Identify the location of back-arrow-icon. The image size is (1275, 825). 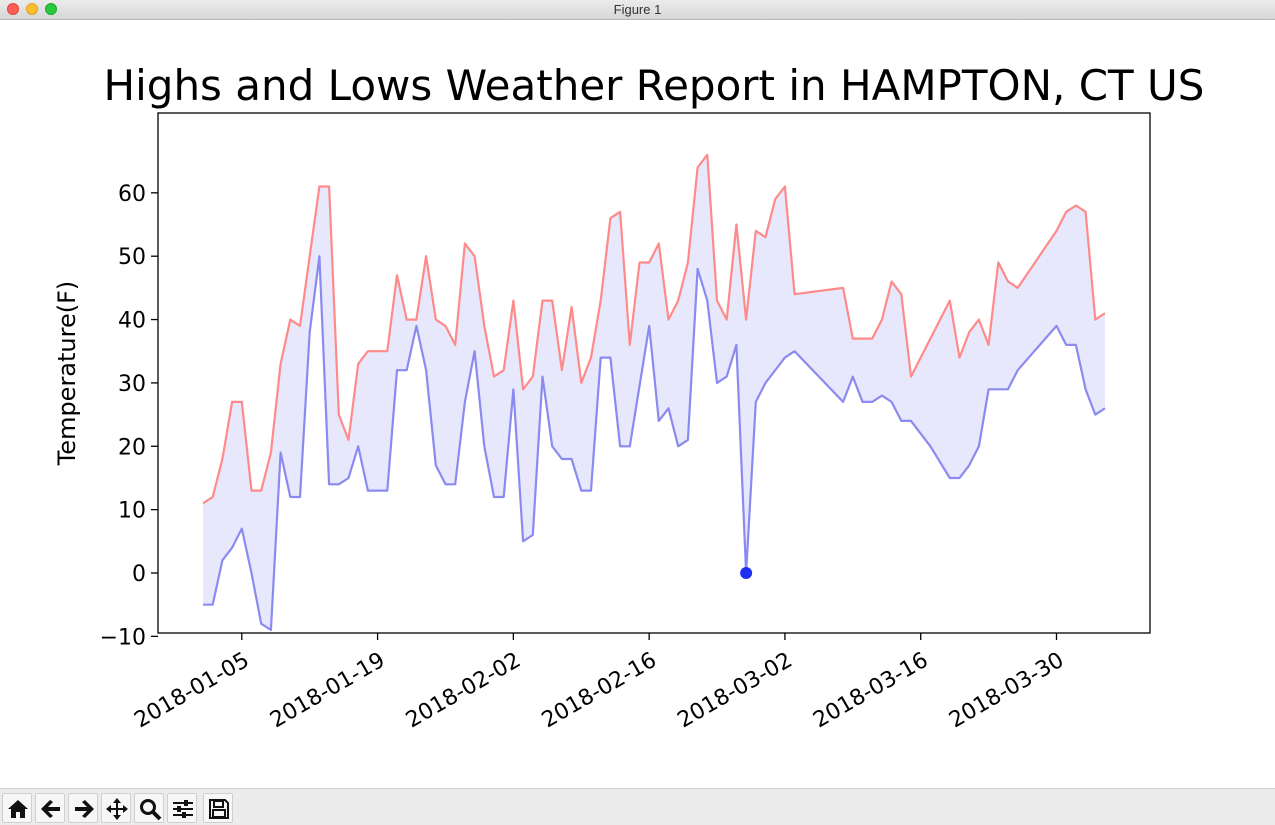
(50, 809).